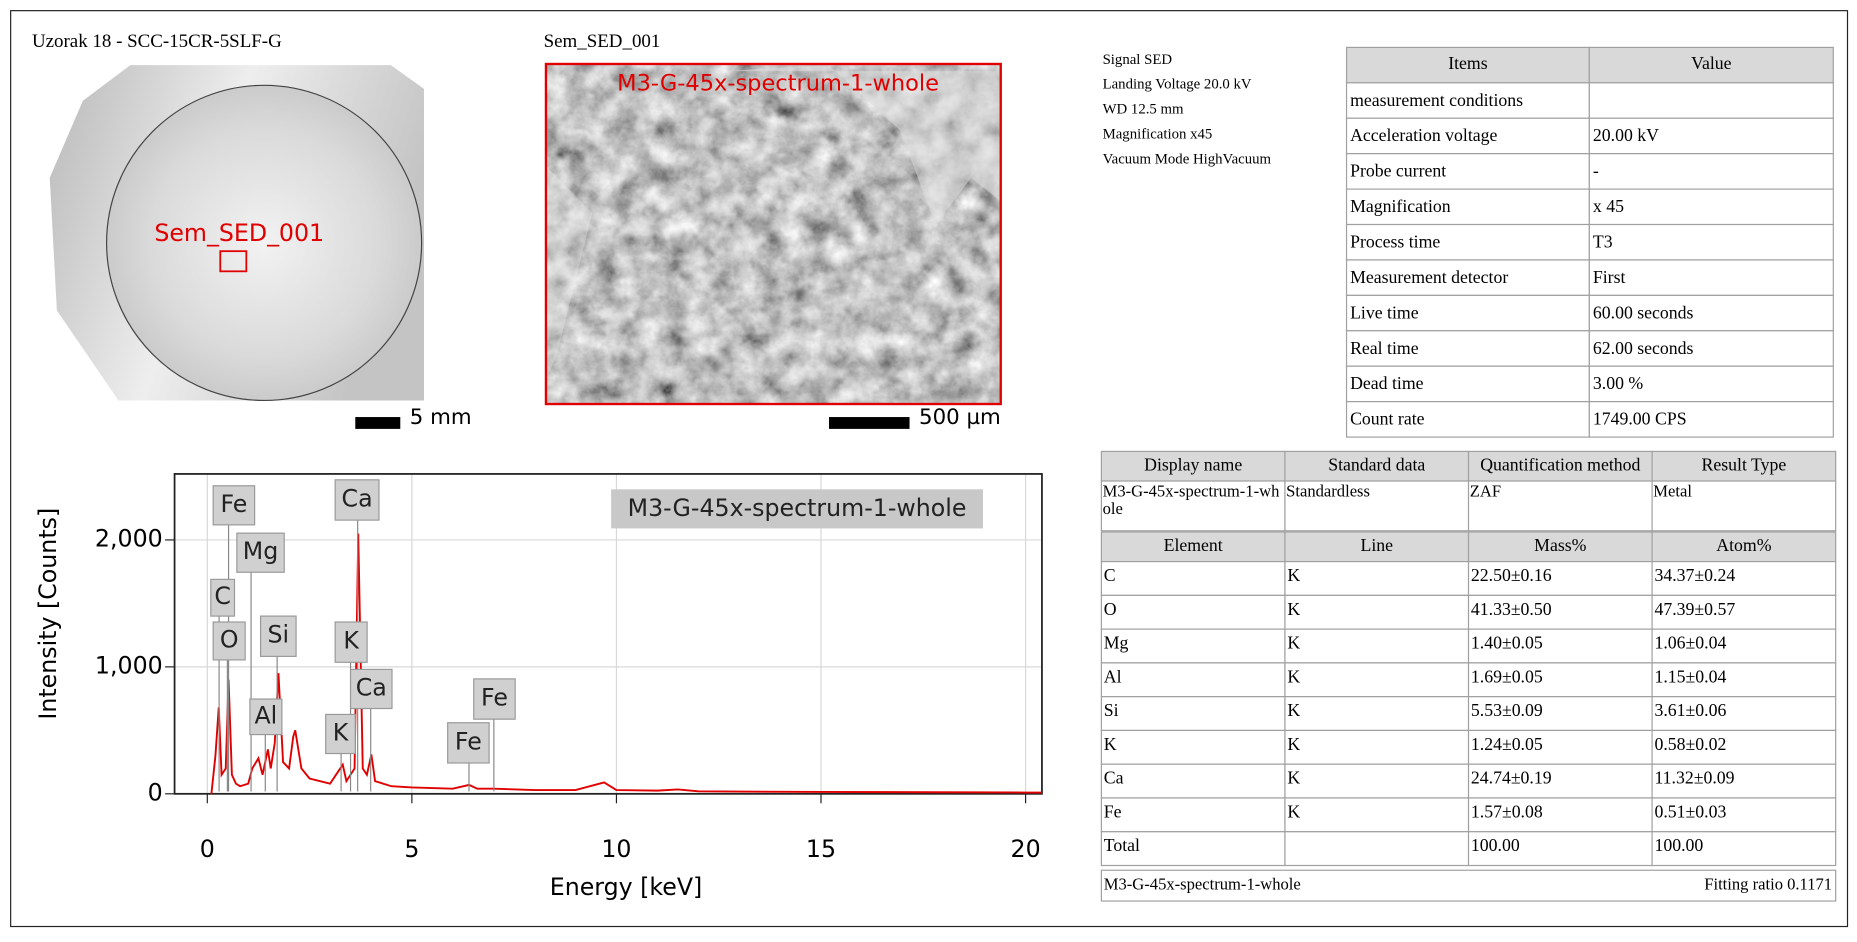  What do you see at coordinates (441, 417) in the screenshot?
I see `scale-label: 5 mm` at bounding box center [441, 417].